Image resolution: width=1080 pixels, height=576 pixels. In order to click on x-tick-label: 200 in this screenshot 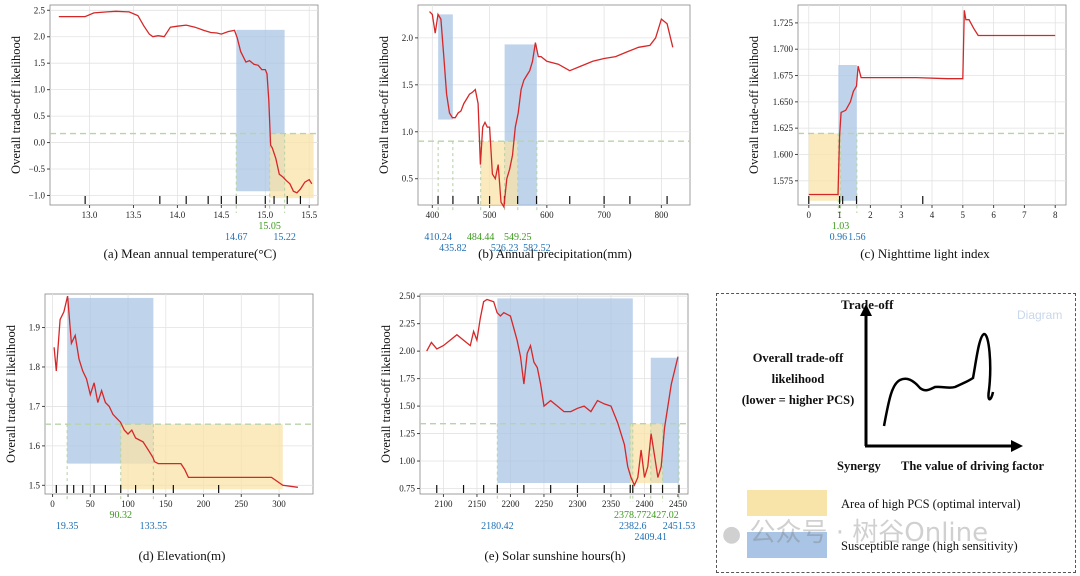, I will do `click(204, 504)`.